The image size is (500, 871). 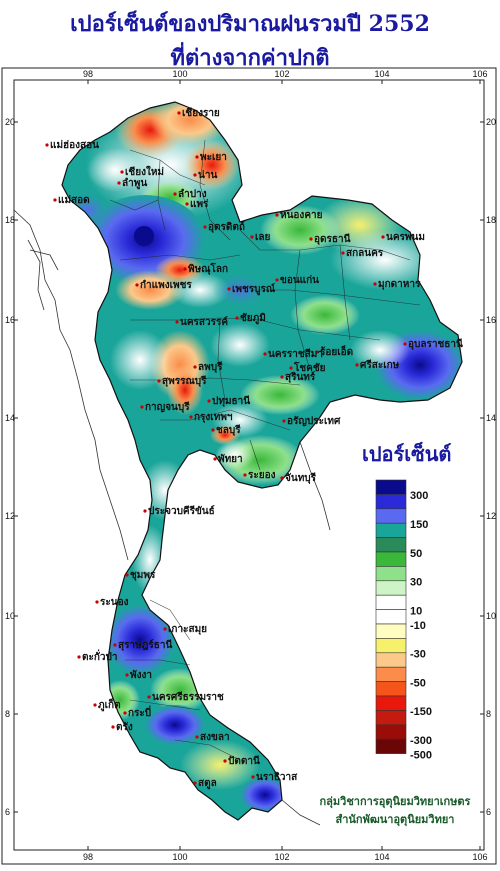 What do you see at coordinates (100, 656) in the screenshot?
I see `city-label: ตะกั่วป่า` at bounding box center [100, 656].